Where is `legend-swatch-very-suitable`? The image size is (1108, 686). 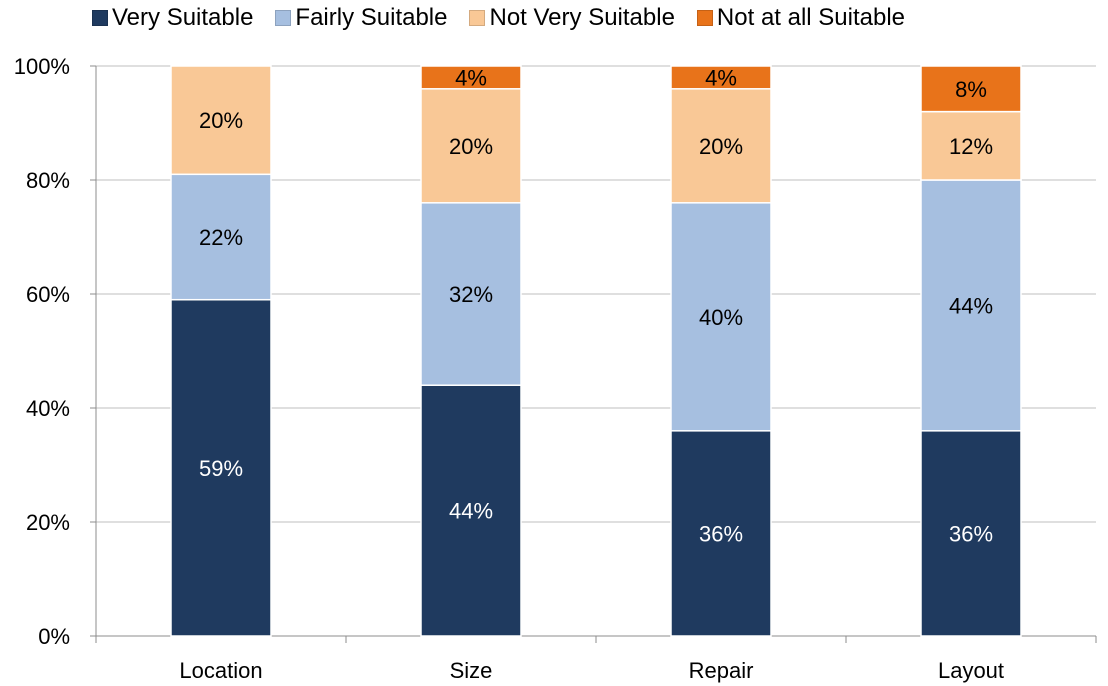
legend-swatch-very-suitable is located at coordinates (100, 18).